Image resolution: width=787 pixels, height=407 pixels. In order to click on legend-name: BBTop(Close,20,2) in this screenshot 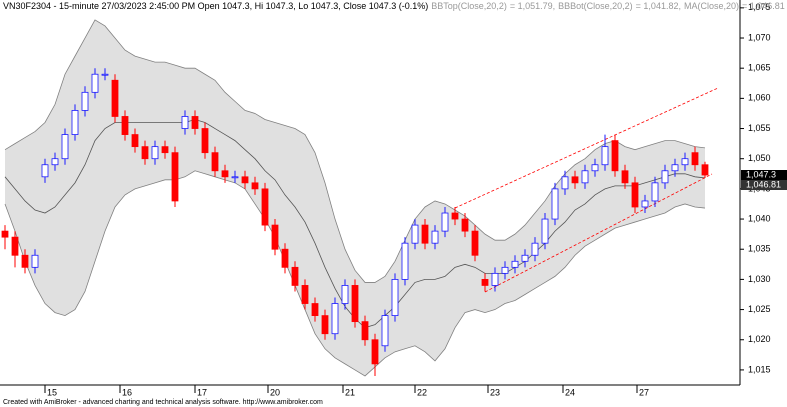, I will do `click(469, 6)`.